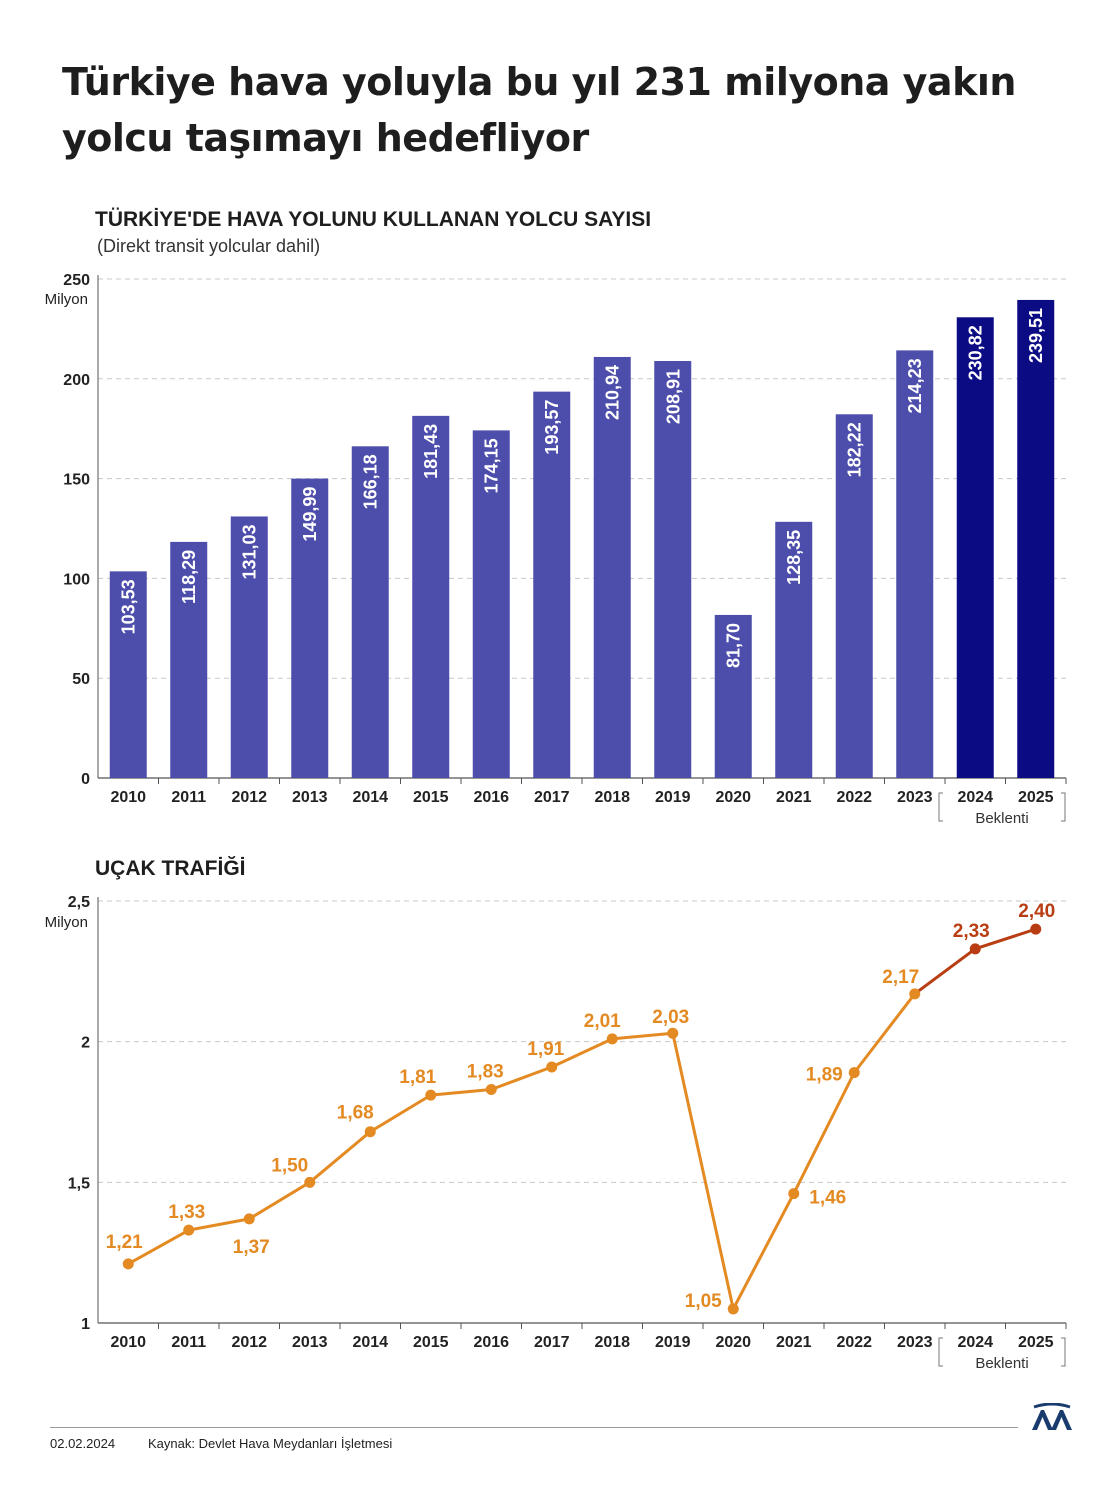  What do you see at coordinates (670, 1017) in the screenshot?
I see `point-value-label: 2,03` at bounding box center [670, 1017].